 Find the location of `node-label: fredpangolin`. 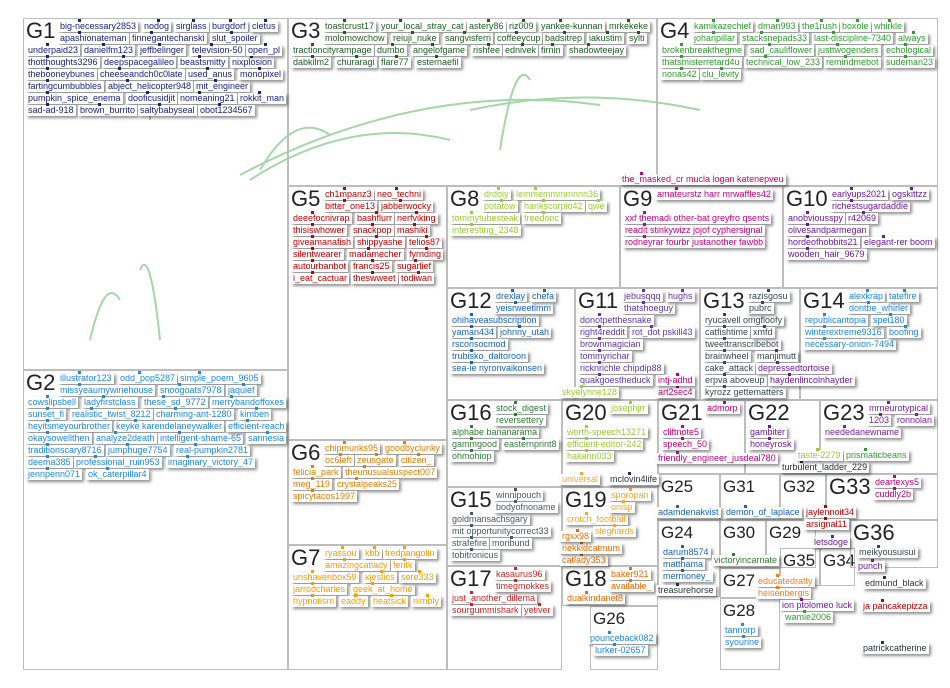

node-label: fredpangolin is located at coordinates (410, 553).